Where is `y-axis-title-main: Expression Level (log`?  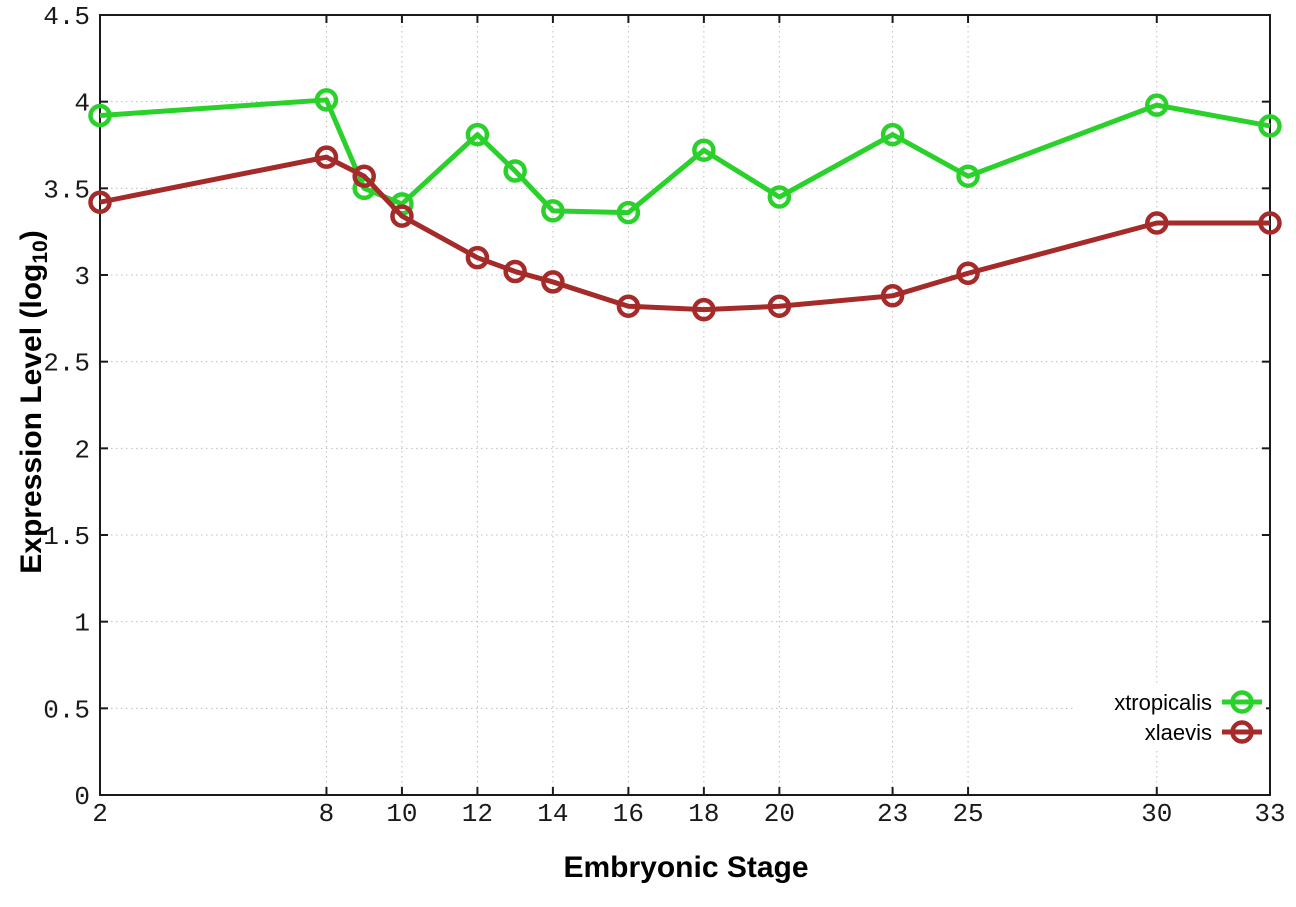
y-axis-title-main: Expression Level (log is located at coordinates (31, 418).